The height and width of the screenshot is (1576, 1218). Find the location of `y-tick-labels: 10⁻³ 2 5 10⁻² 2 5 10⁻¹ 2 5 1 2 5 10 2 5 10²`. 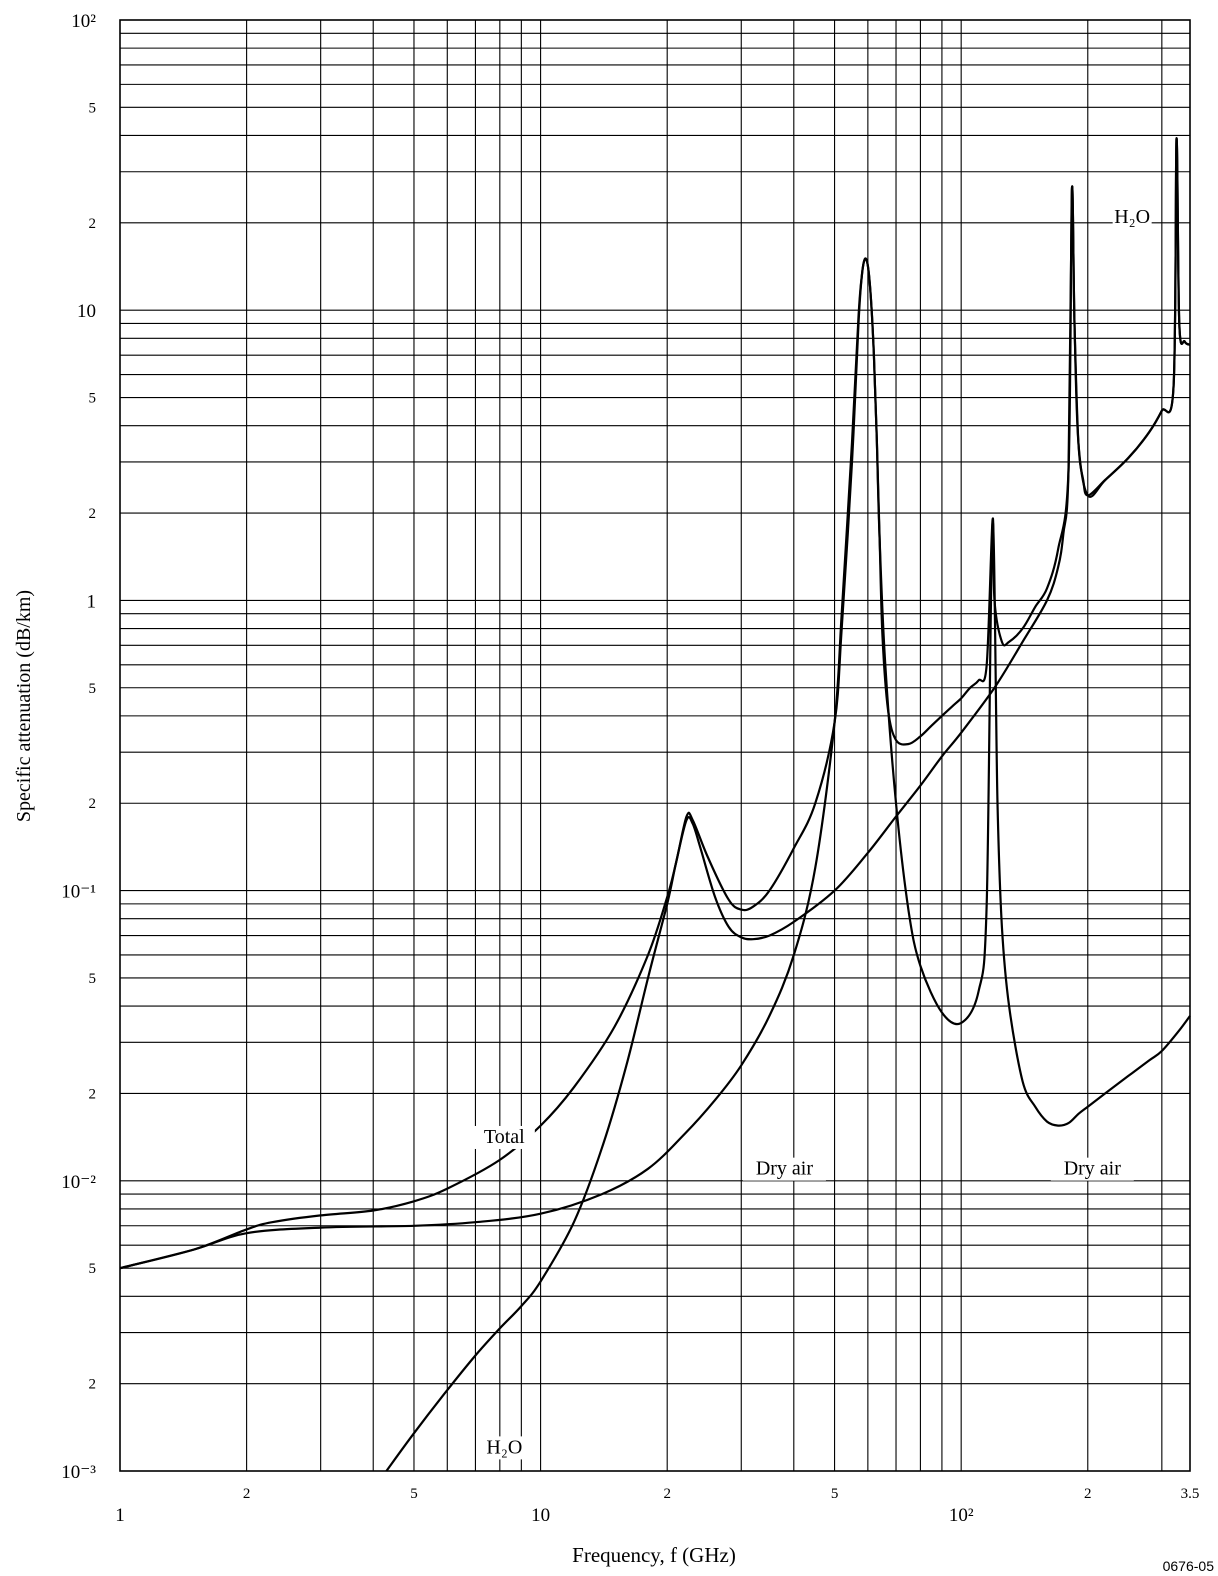

y-tick-labels: 10⁻³ 2 5 10⁻² 2 5 10⁻¹ 2 5 1 2 5 10 2 5 10² is located at coordinates (78, 747).